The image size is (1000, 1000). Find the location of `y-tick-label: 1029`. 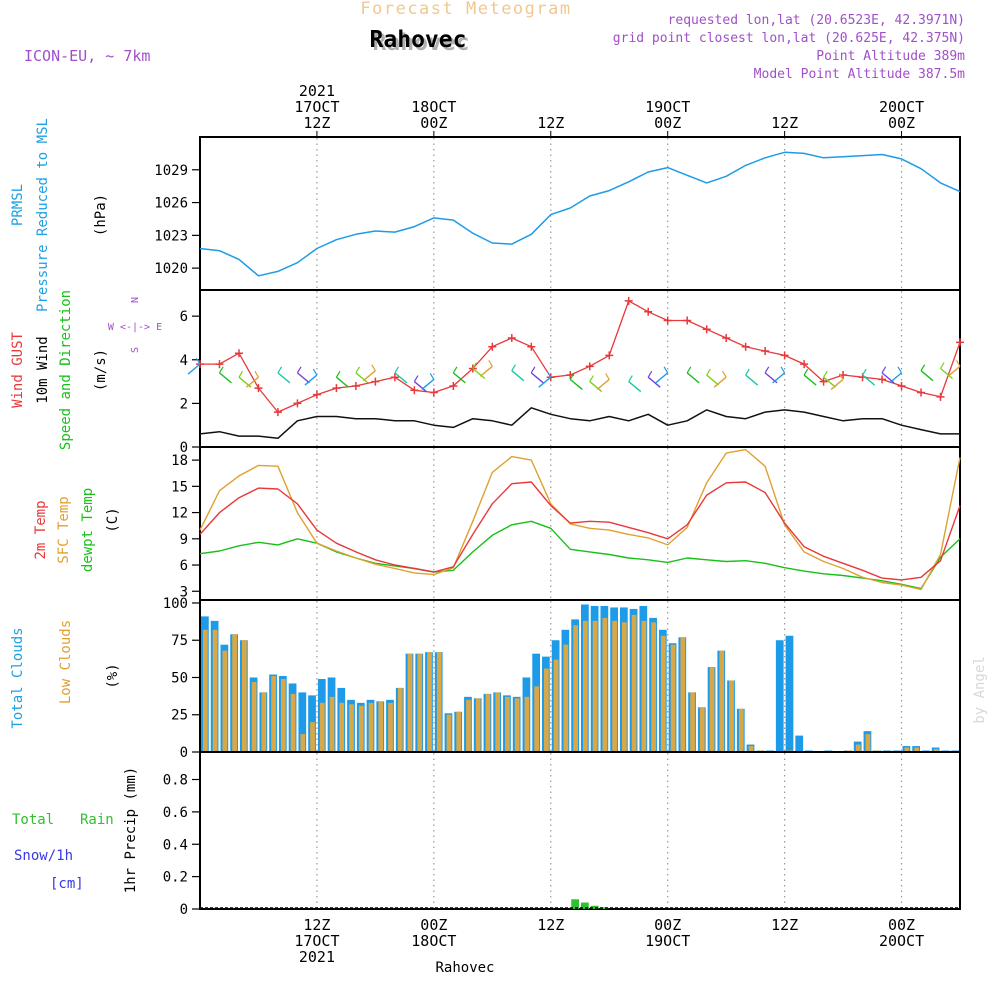

y-tick-label: 1029 is located at coordinates (171, 171).